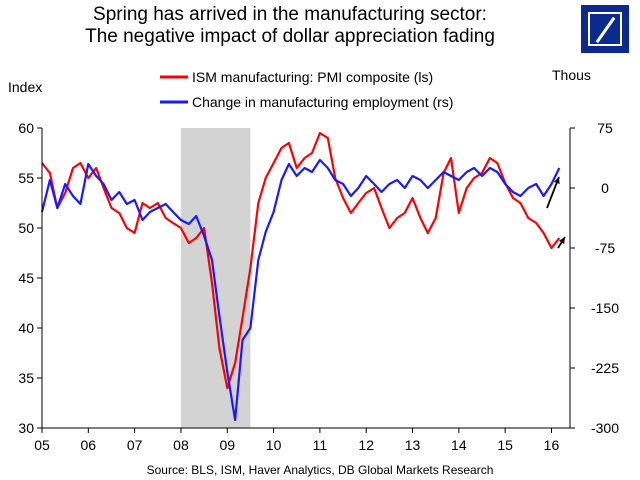 This screenshot has height=480, width=640. I want to click on y-left-tick-label: 35, so click(26, 378).